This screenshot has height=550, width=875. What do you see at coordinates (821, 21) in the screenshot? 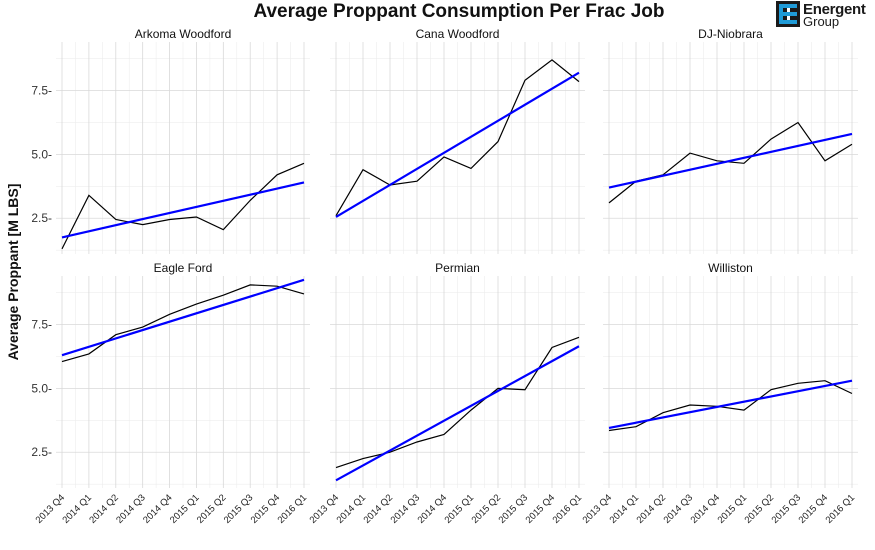
I see `logo-group-text: Group` at bounding box center [821, 21].